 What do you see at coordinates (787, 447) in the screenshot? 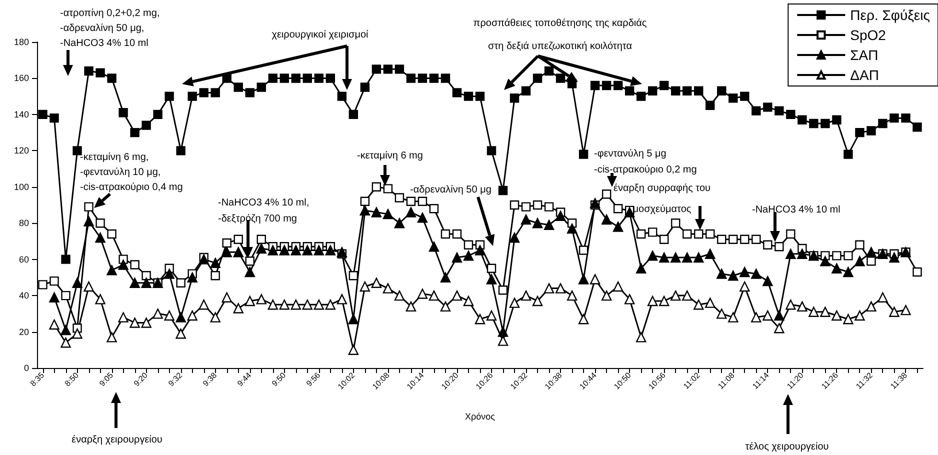
I see `text: τέλος χειρουργείου` at bounding box center [787, 447].